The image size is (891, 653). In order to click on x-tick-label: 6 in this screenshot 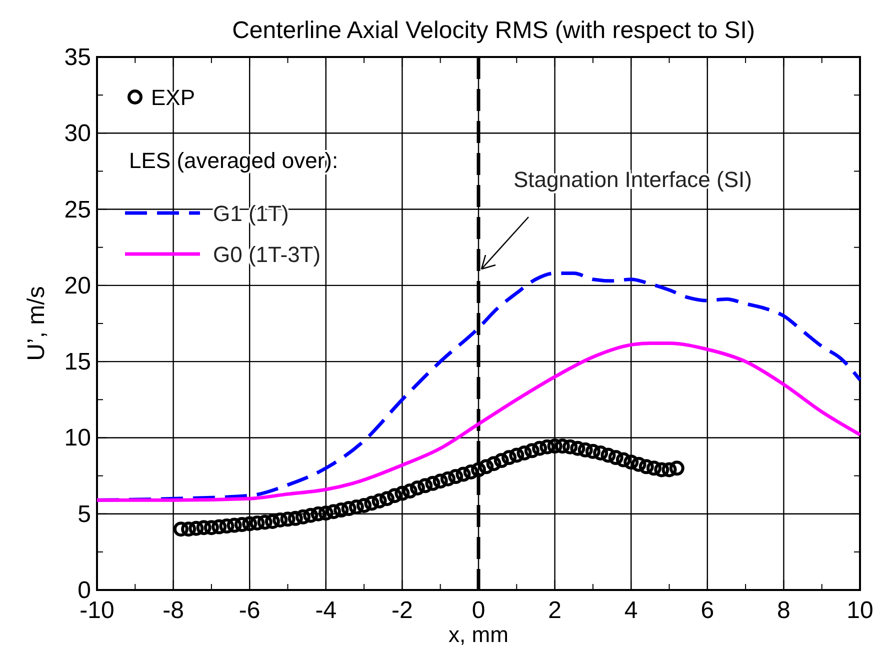, I will do `click(707, 610)`.